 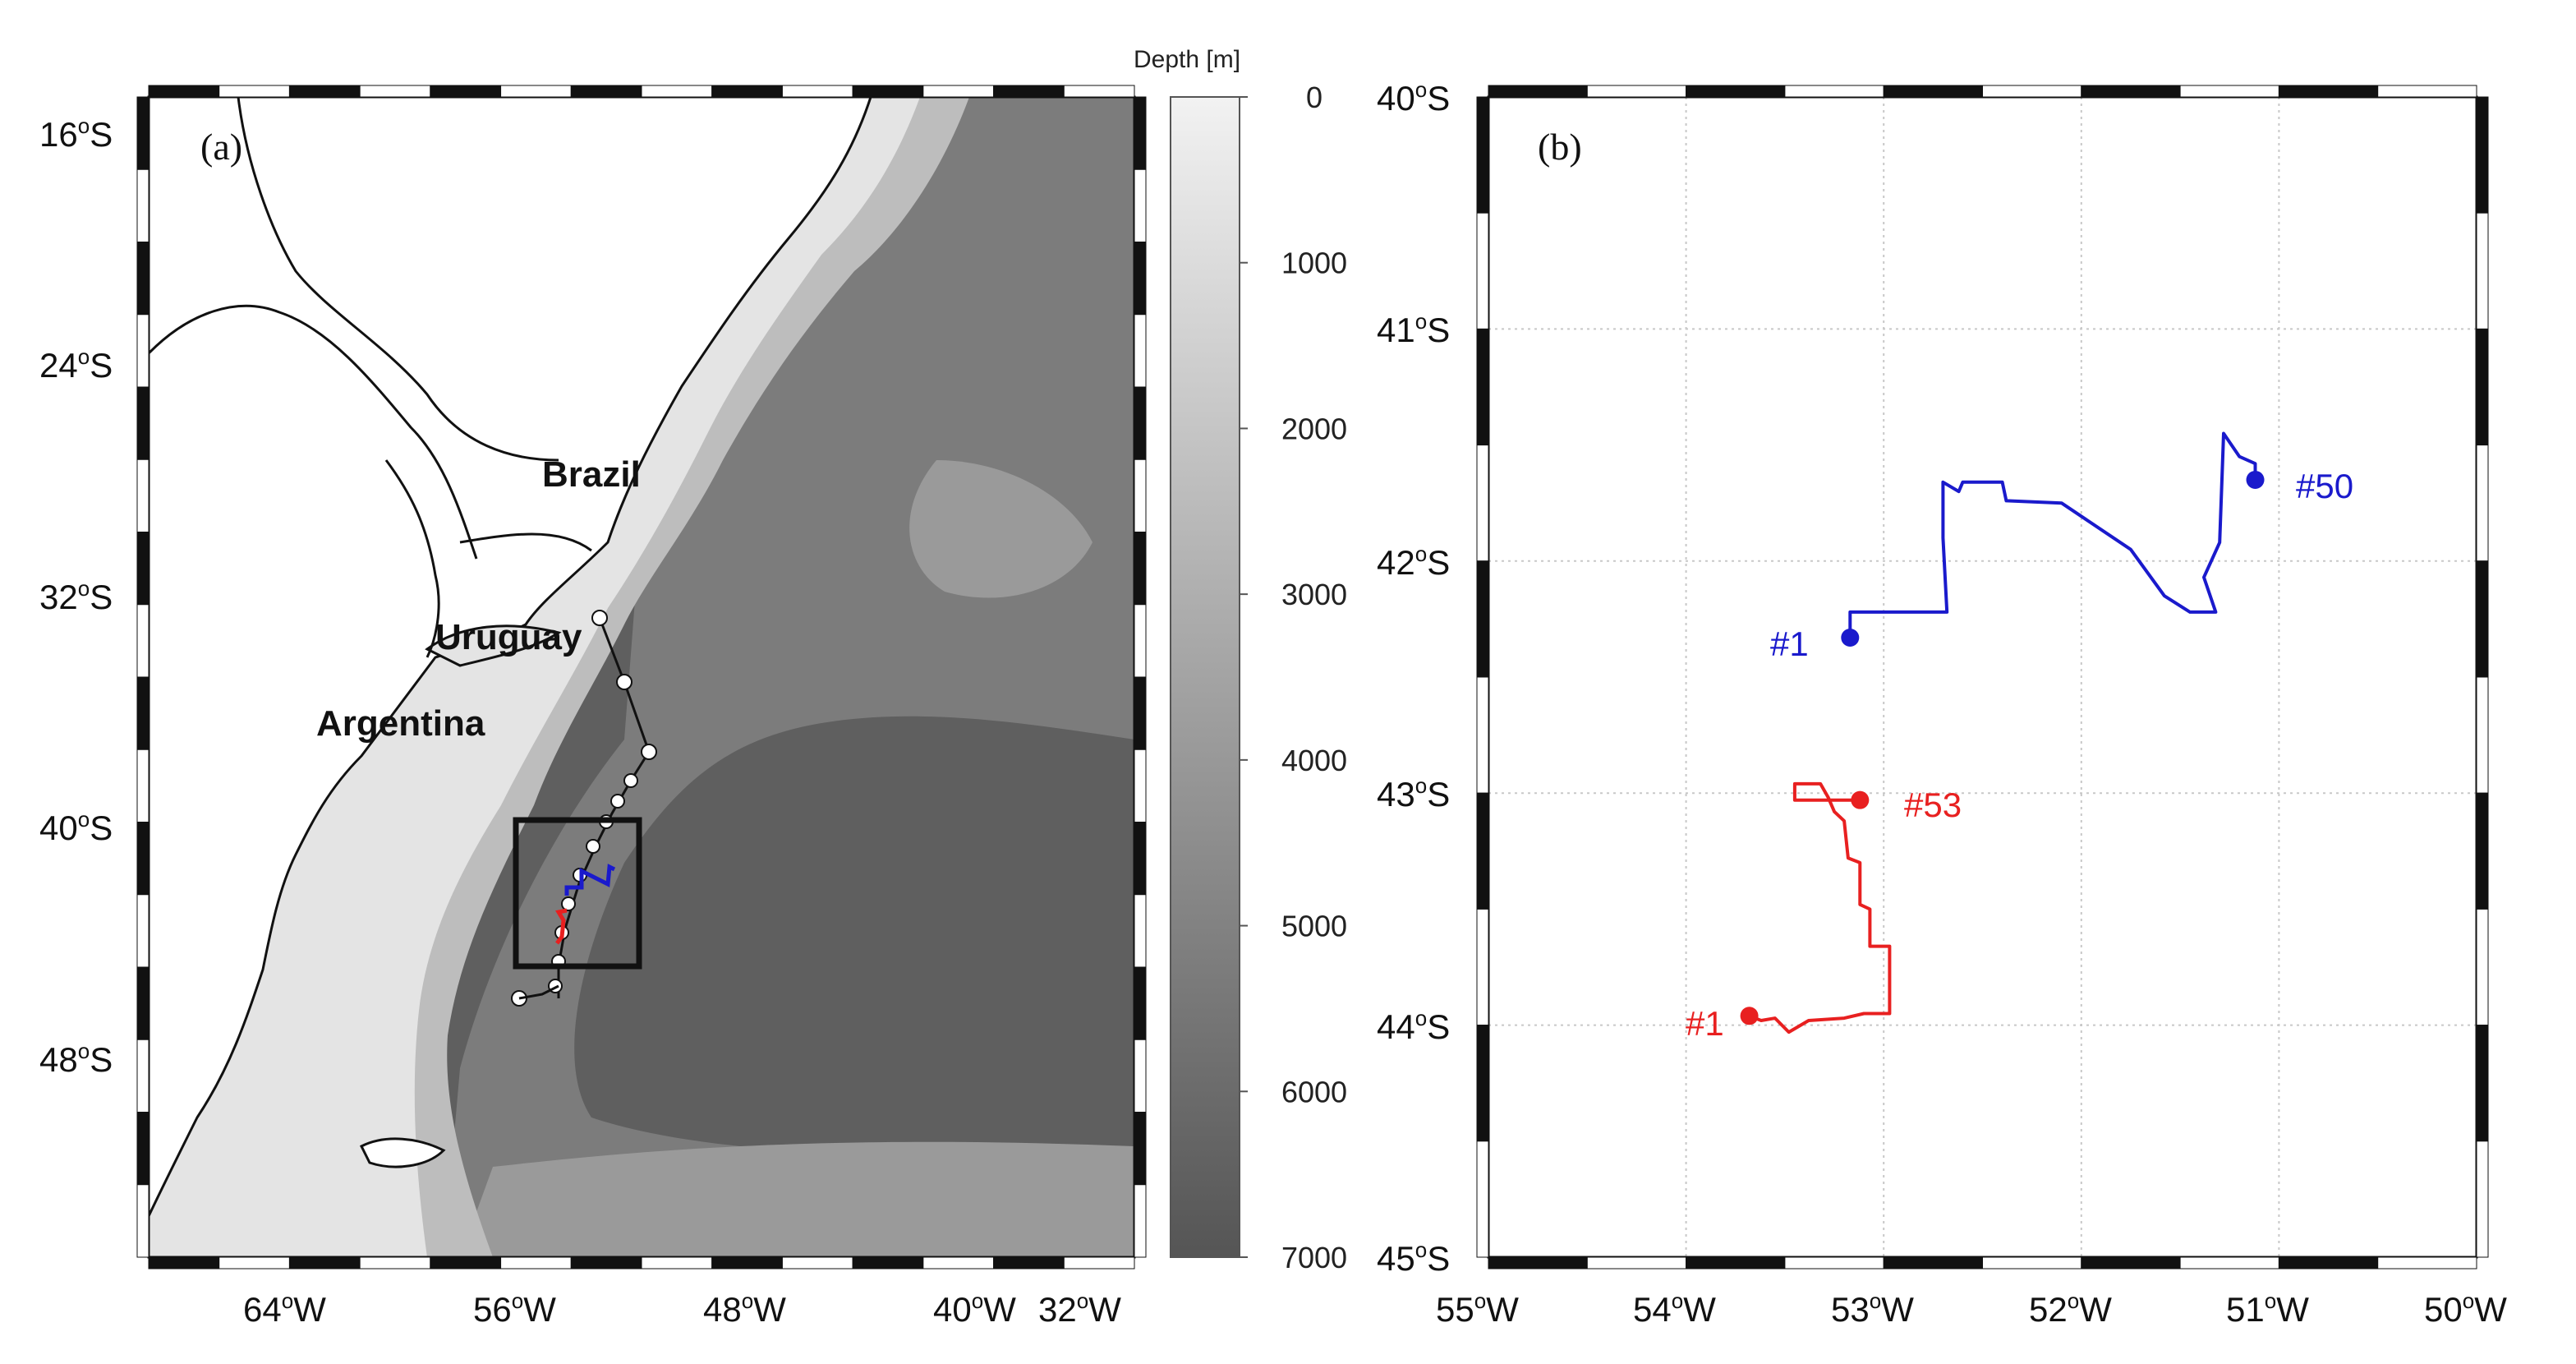 What do you see at coordinates (2324, 486) in the screenshot?
I see `blue-float-end-label: #50` at bounding box center [2324, 486].